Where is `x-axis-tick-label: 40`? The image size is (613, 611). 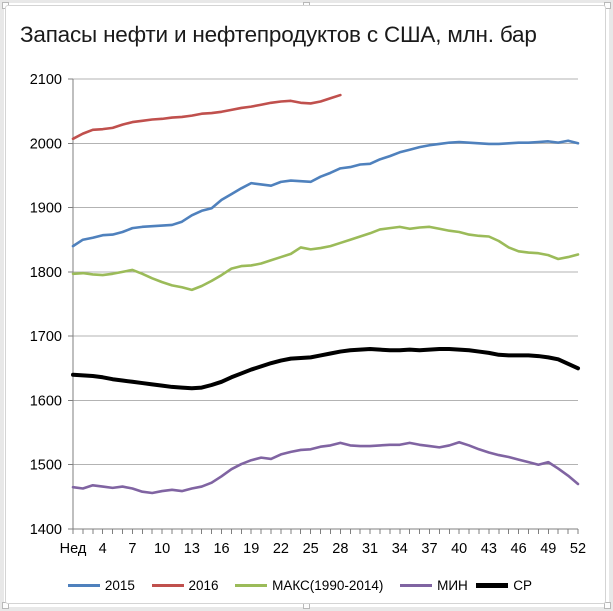
x-axis-tick-label: 40 is located at coordinates (459, 549).